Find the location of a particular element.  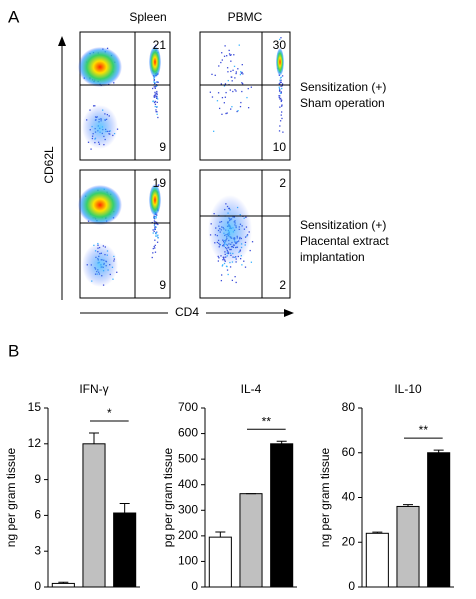

y-tick-label: 600 is located at coordinates (188, 433).